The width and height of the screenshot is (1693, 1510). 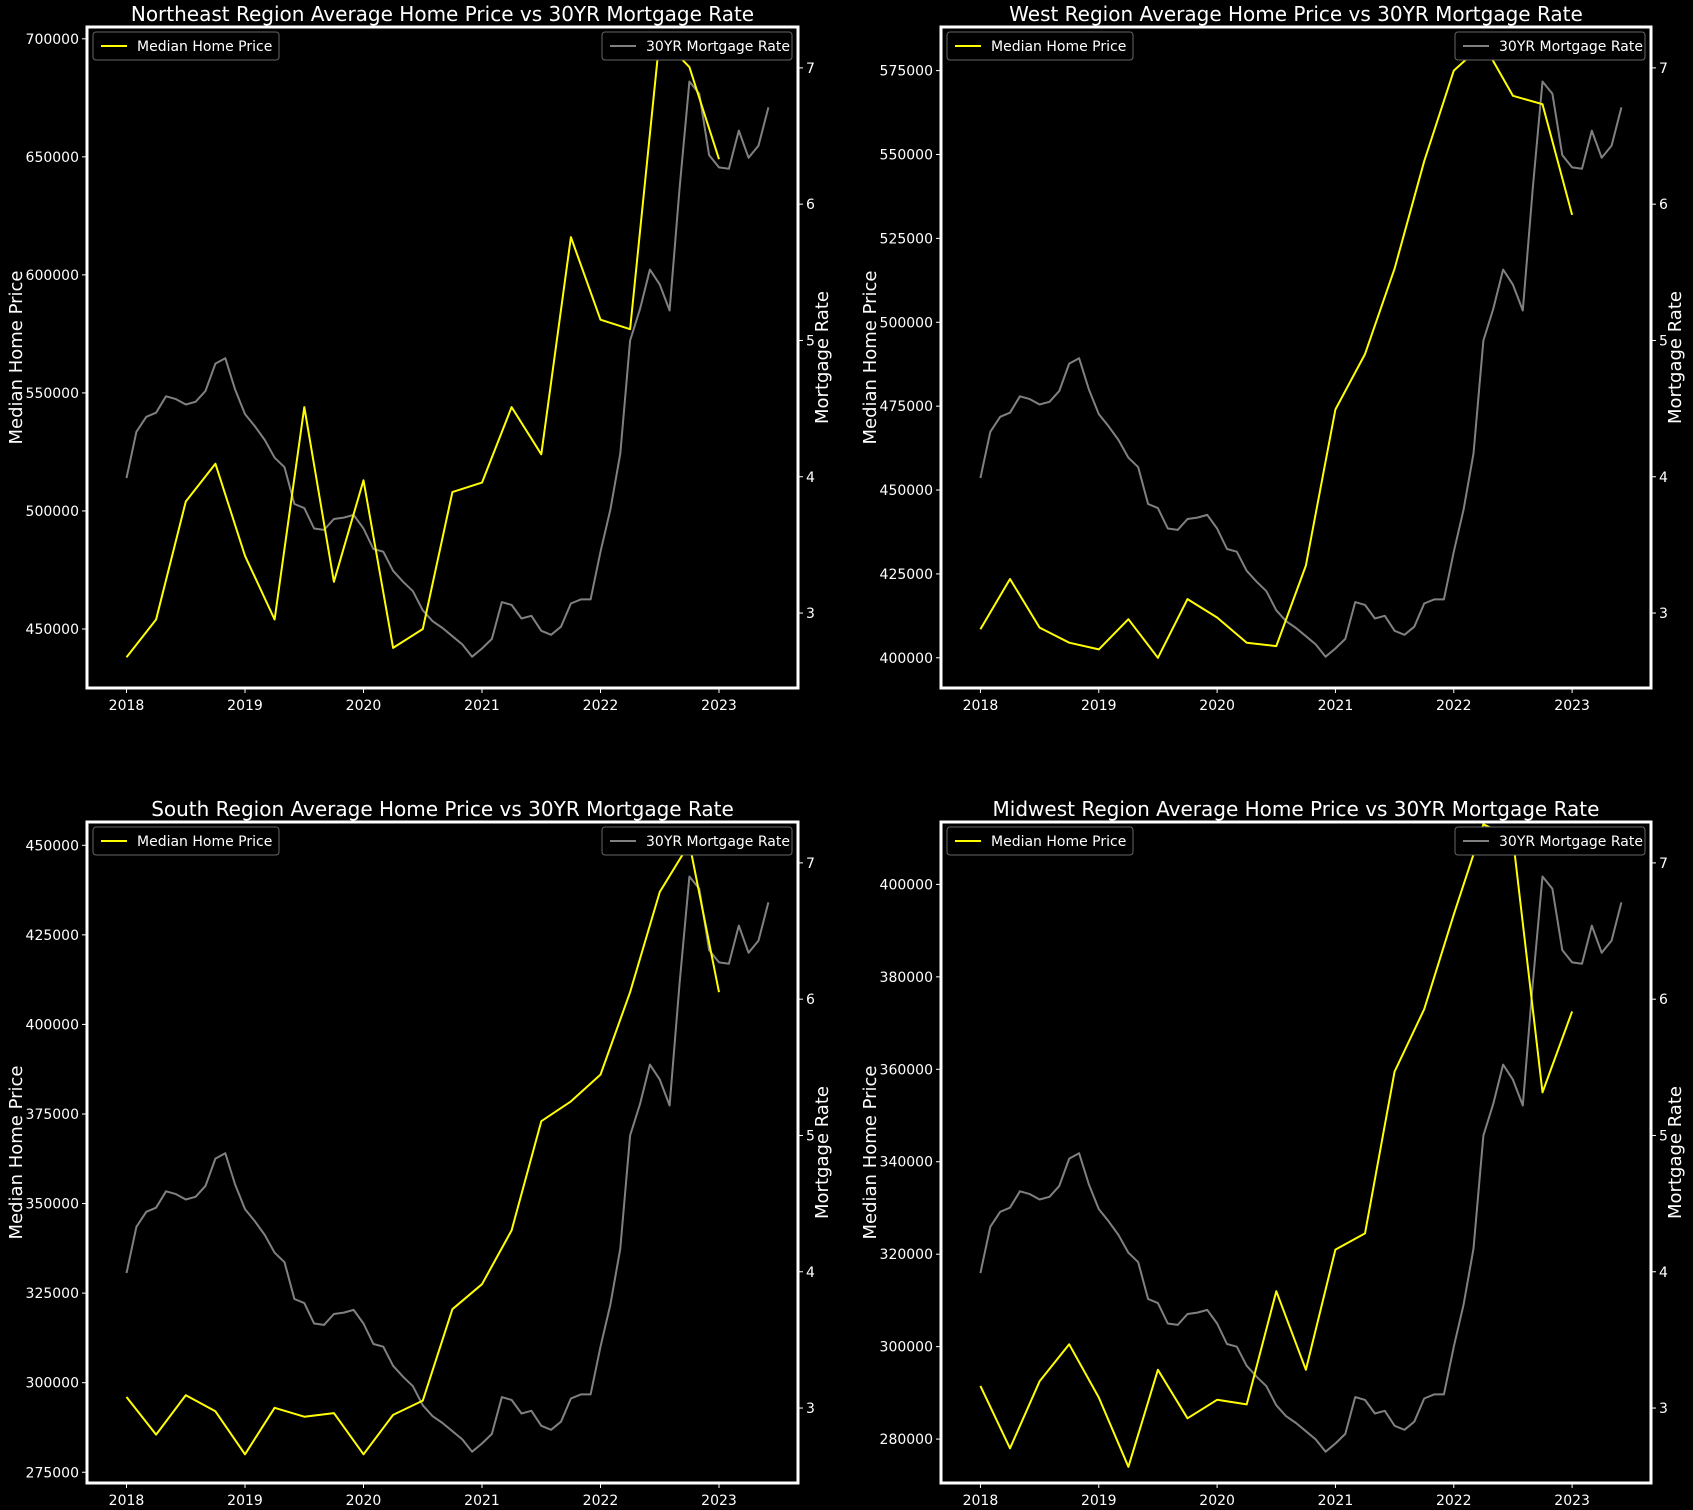 I want to click on y-tick-label: 380000, so click(x=906, y=978).